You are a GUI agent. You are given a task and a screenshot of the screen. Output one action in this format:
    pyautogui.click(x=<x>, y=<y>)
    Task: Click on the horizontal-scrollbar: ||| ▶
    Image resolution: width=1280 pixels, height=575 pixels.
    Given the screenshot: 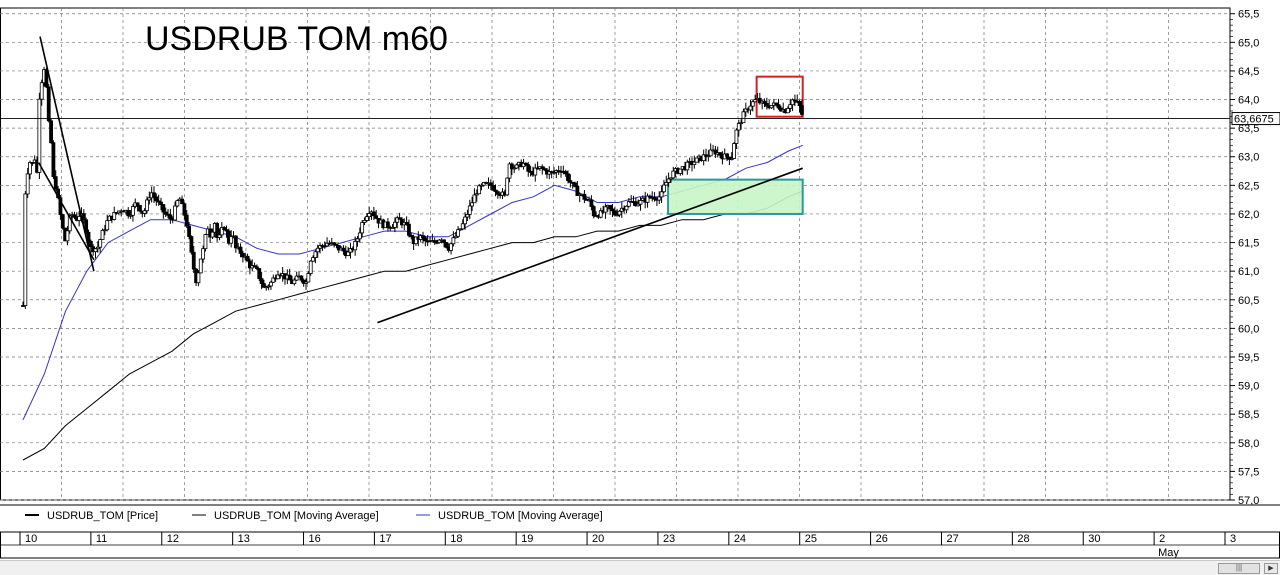 What is the action you would take?
    pyautogui.click(x=640, y=567)
    